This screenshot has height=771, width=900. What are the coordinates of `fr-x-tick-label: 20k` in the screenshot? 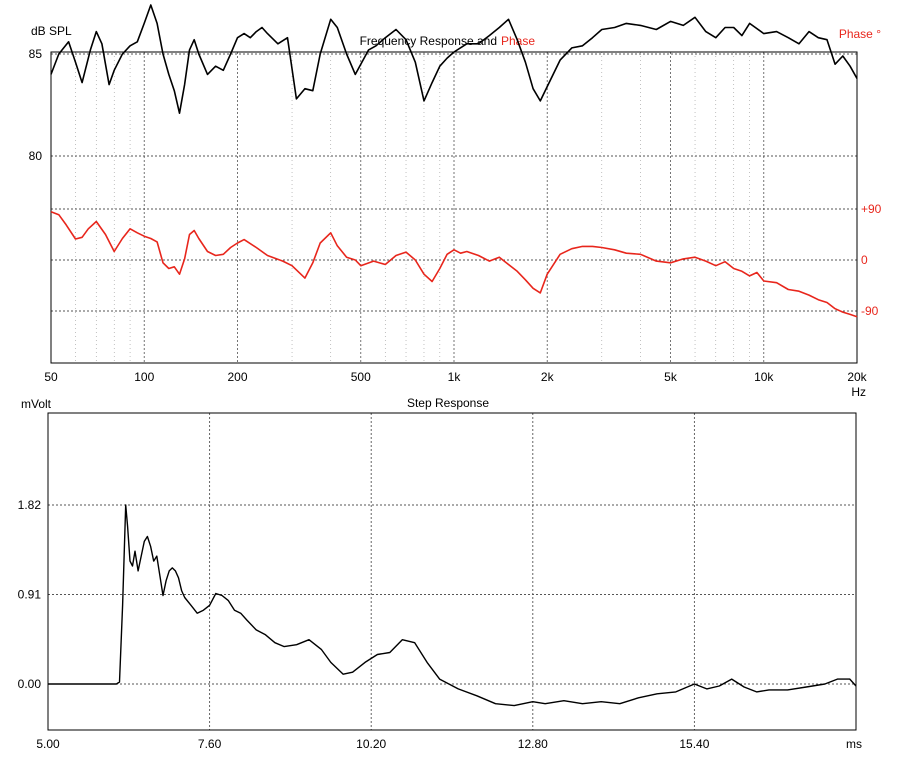 It's located at (857, 377).